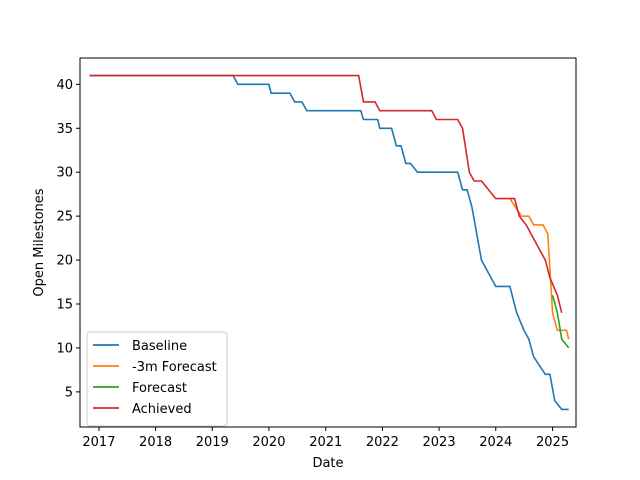 This screenshot has height=480, width=640. I want to click on y-tick-label: 25, so click(64, 217).